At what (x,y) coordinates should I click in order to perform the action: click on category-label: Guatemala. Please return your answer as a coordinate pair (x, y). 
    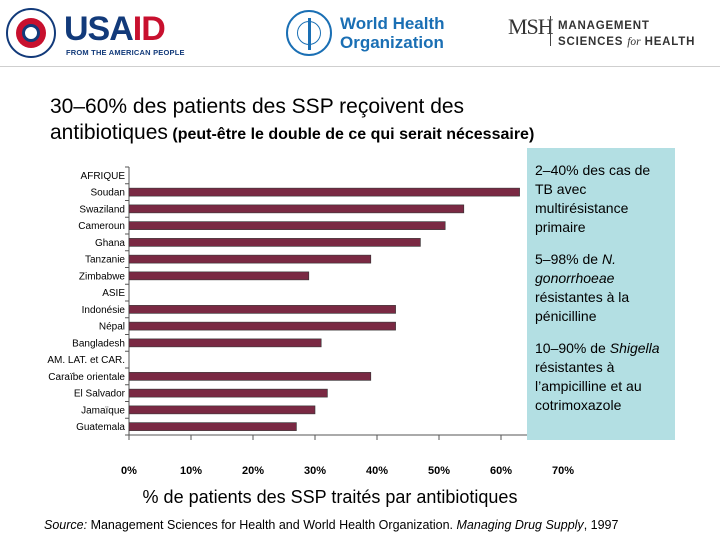
    Looking at the image, I should click on (100, 427).